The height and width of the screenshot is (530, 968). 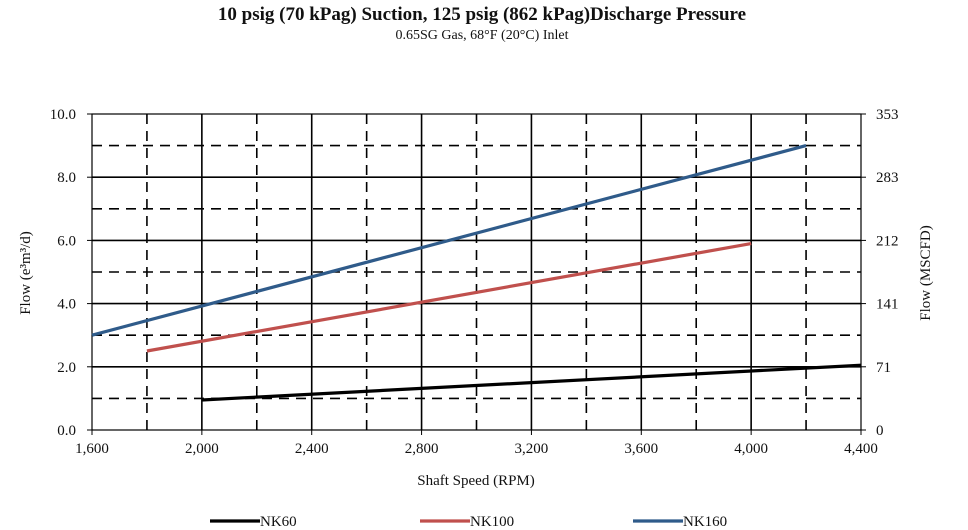 I want to click on x-tick-label: 2,400, so click(x=312, y=449).